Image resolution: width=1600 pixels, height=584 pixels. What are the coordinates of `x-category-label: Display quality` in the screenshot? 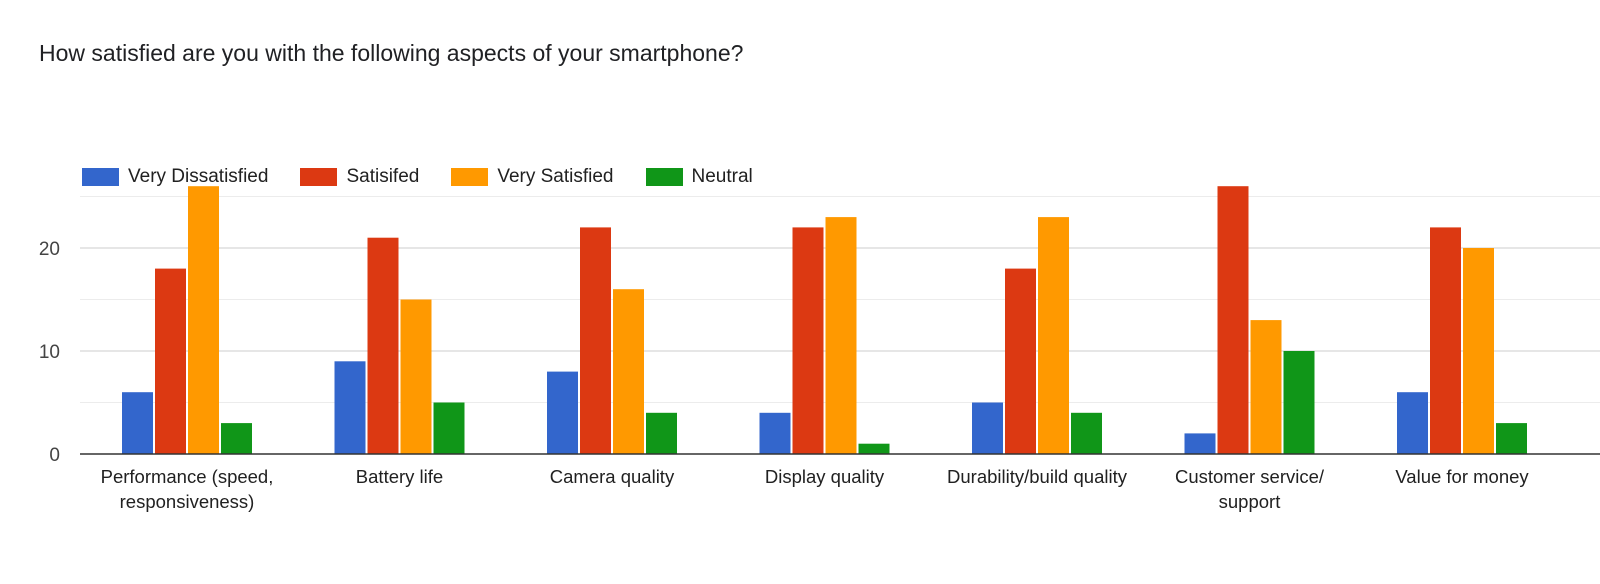 It's located at (825, 476).